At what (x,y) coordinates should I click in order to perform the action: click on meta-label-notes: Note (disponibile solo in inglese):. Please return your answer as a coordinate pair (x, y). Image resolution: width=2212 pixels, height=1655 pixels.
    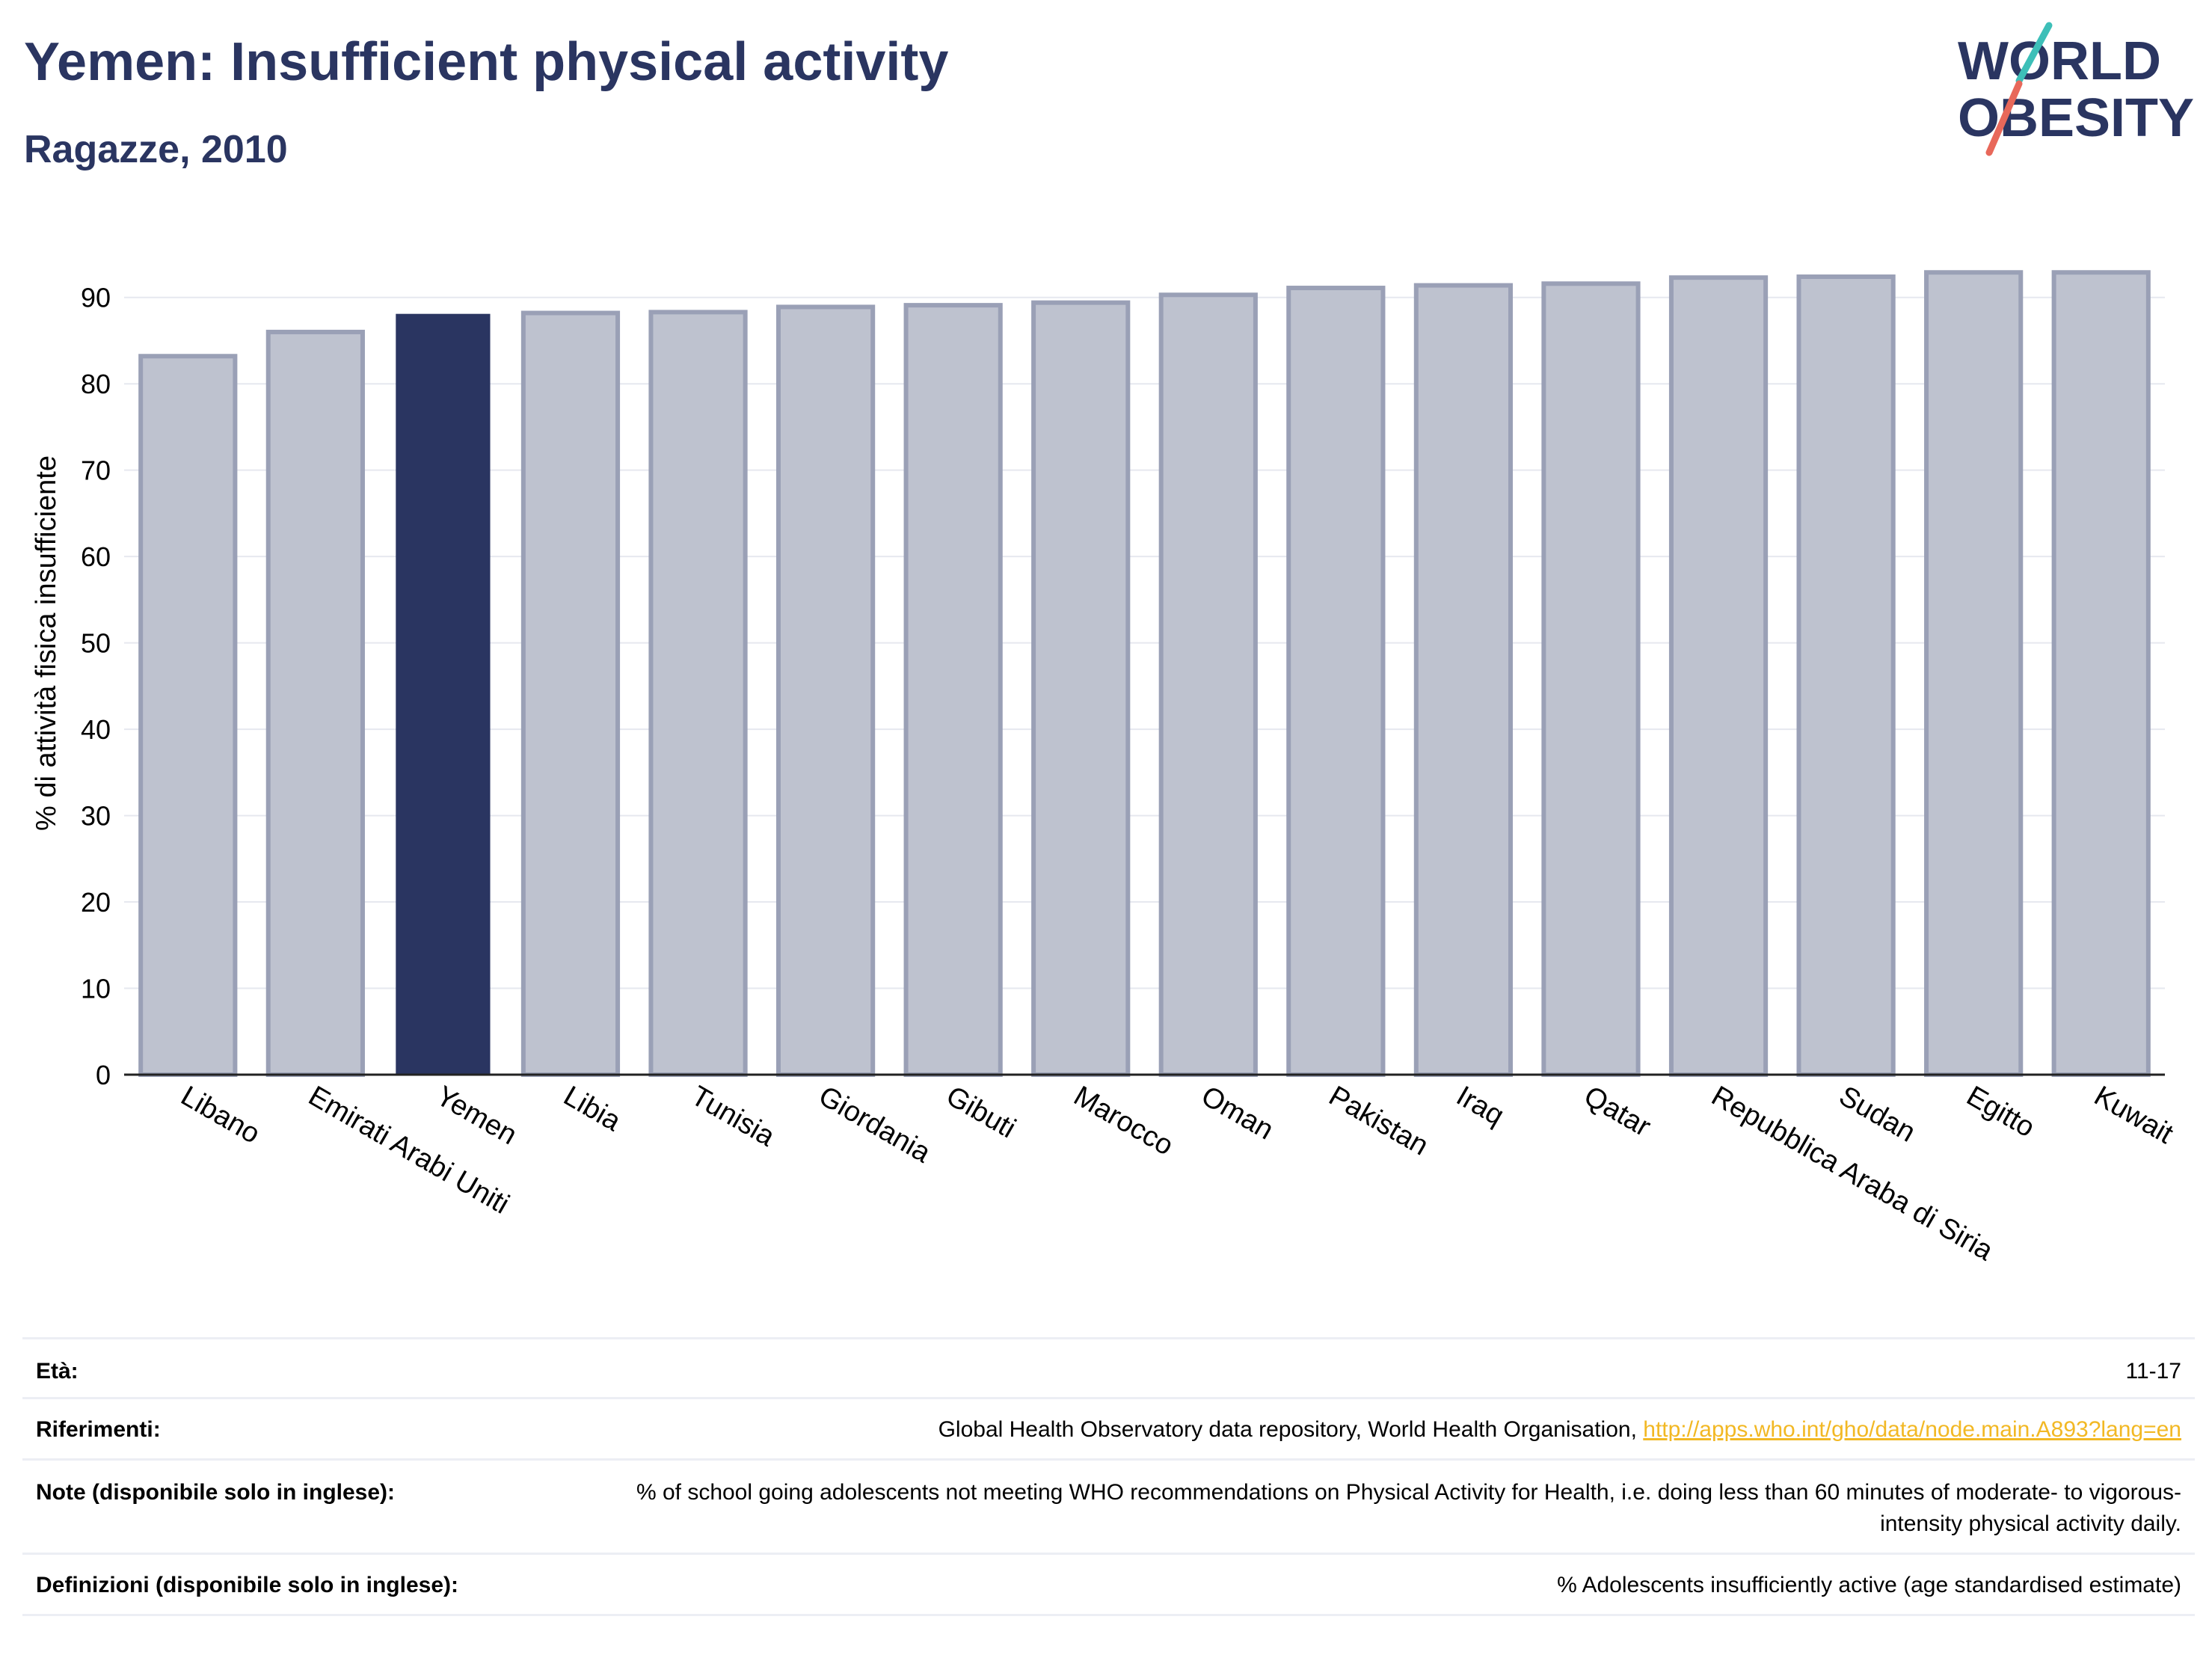
    Looking at the image, I should click on (216, 1492).